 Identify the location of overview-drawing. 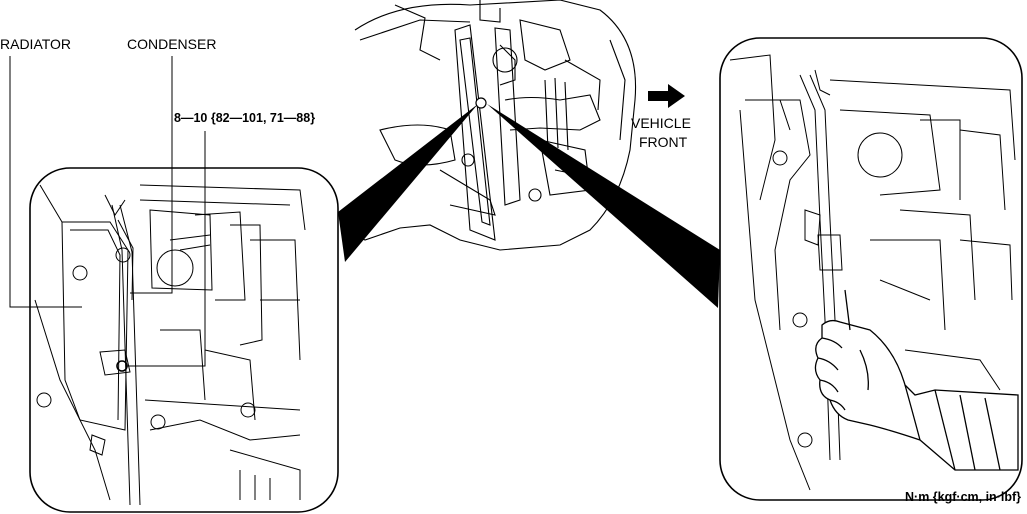
(490, 125).